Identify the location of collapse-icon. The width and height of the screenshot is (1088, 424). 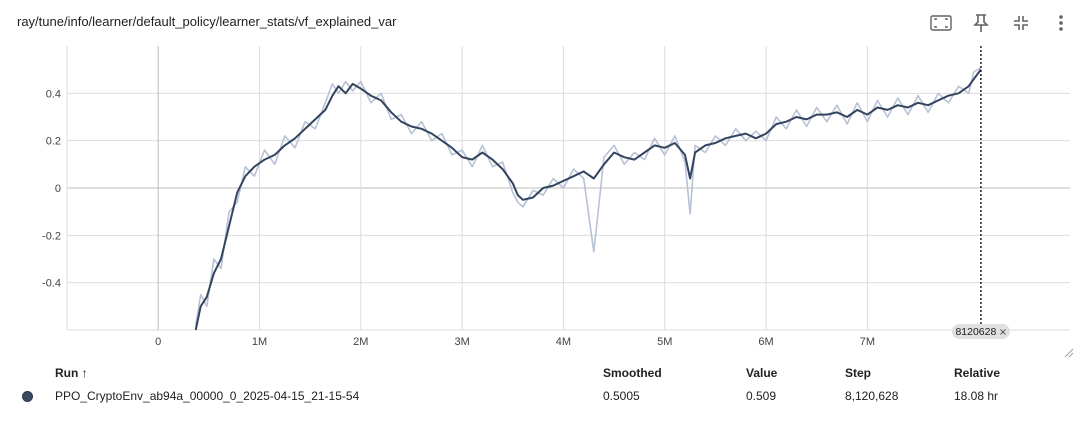
(1021, 23).